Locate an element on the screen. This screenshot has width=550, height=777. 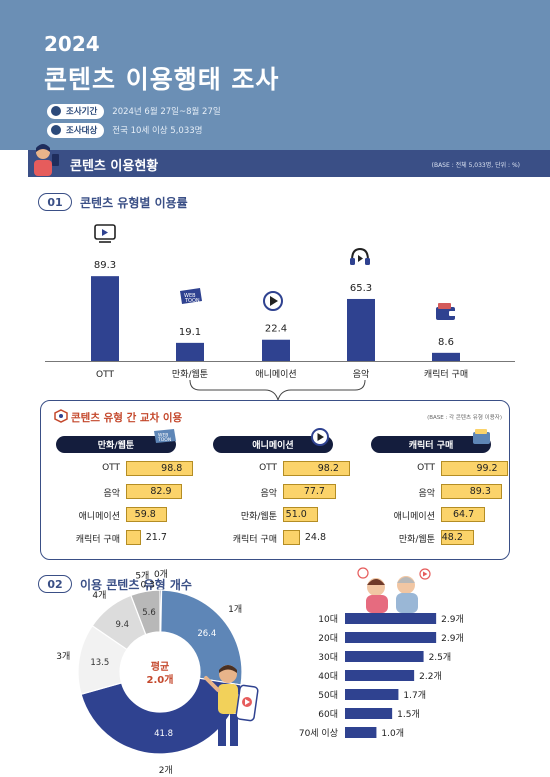
section-bar is located at coordinates (289, 163).